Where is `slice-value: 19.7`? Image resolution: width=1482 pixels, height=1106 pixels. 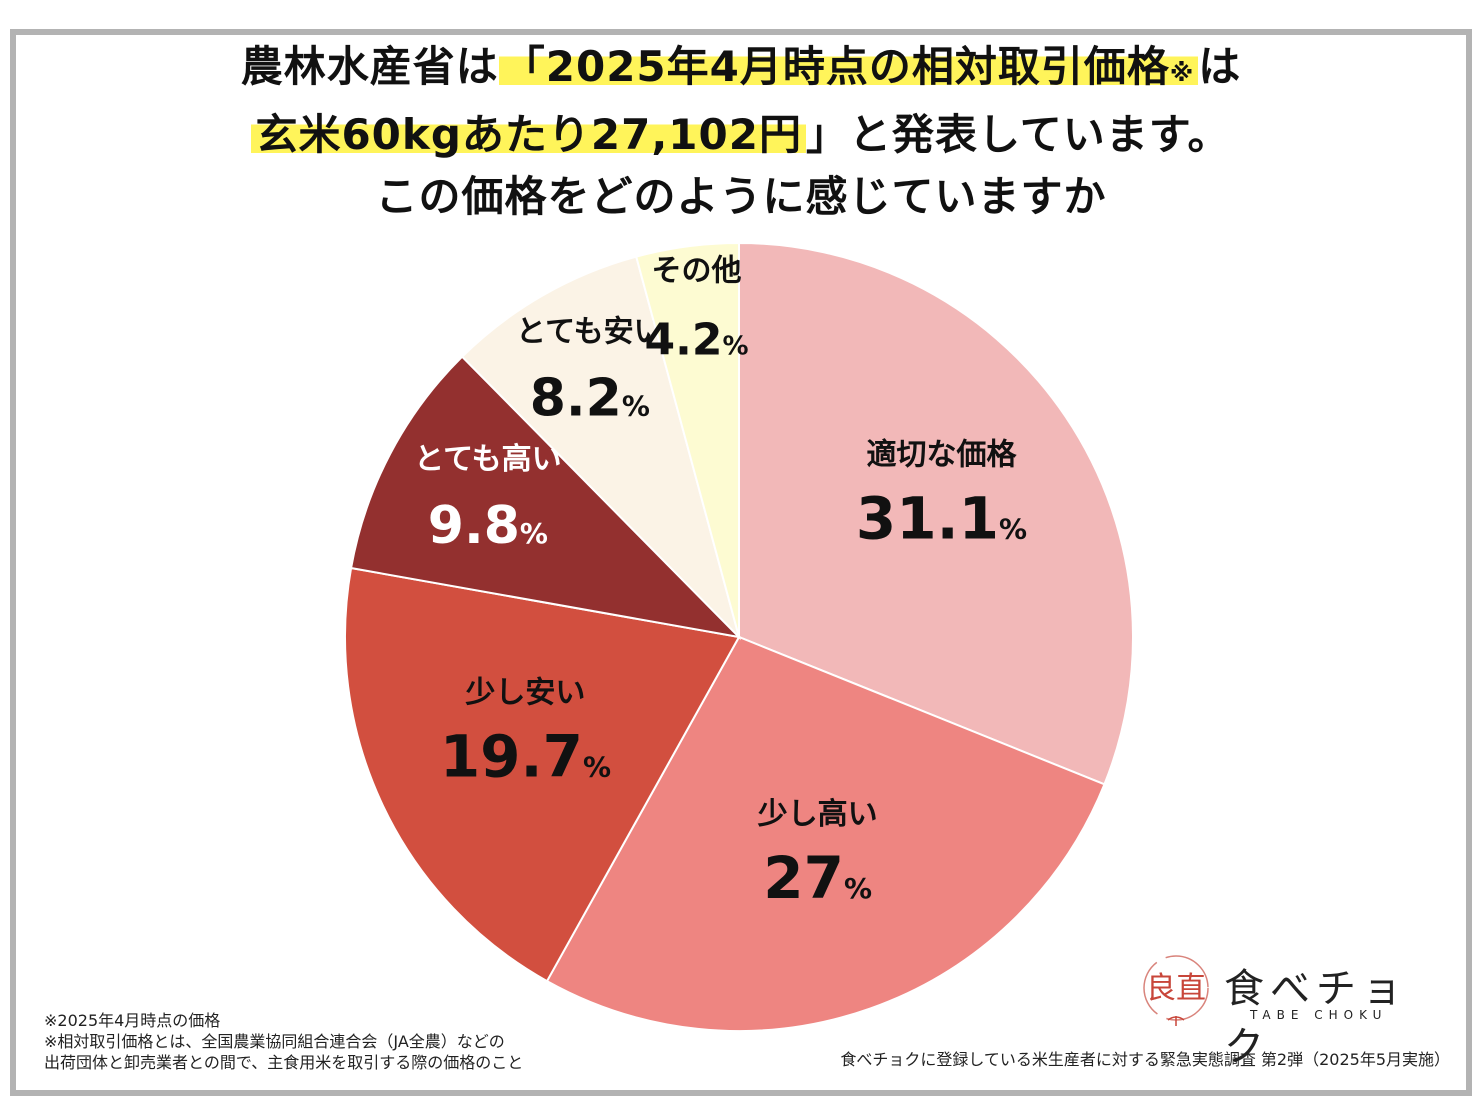 slice-value: 19.7 is located at coordinates (511, 756).